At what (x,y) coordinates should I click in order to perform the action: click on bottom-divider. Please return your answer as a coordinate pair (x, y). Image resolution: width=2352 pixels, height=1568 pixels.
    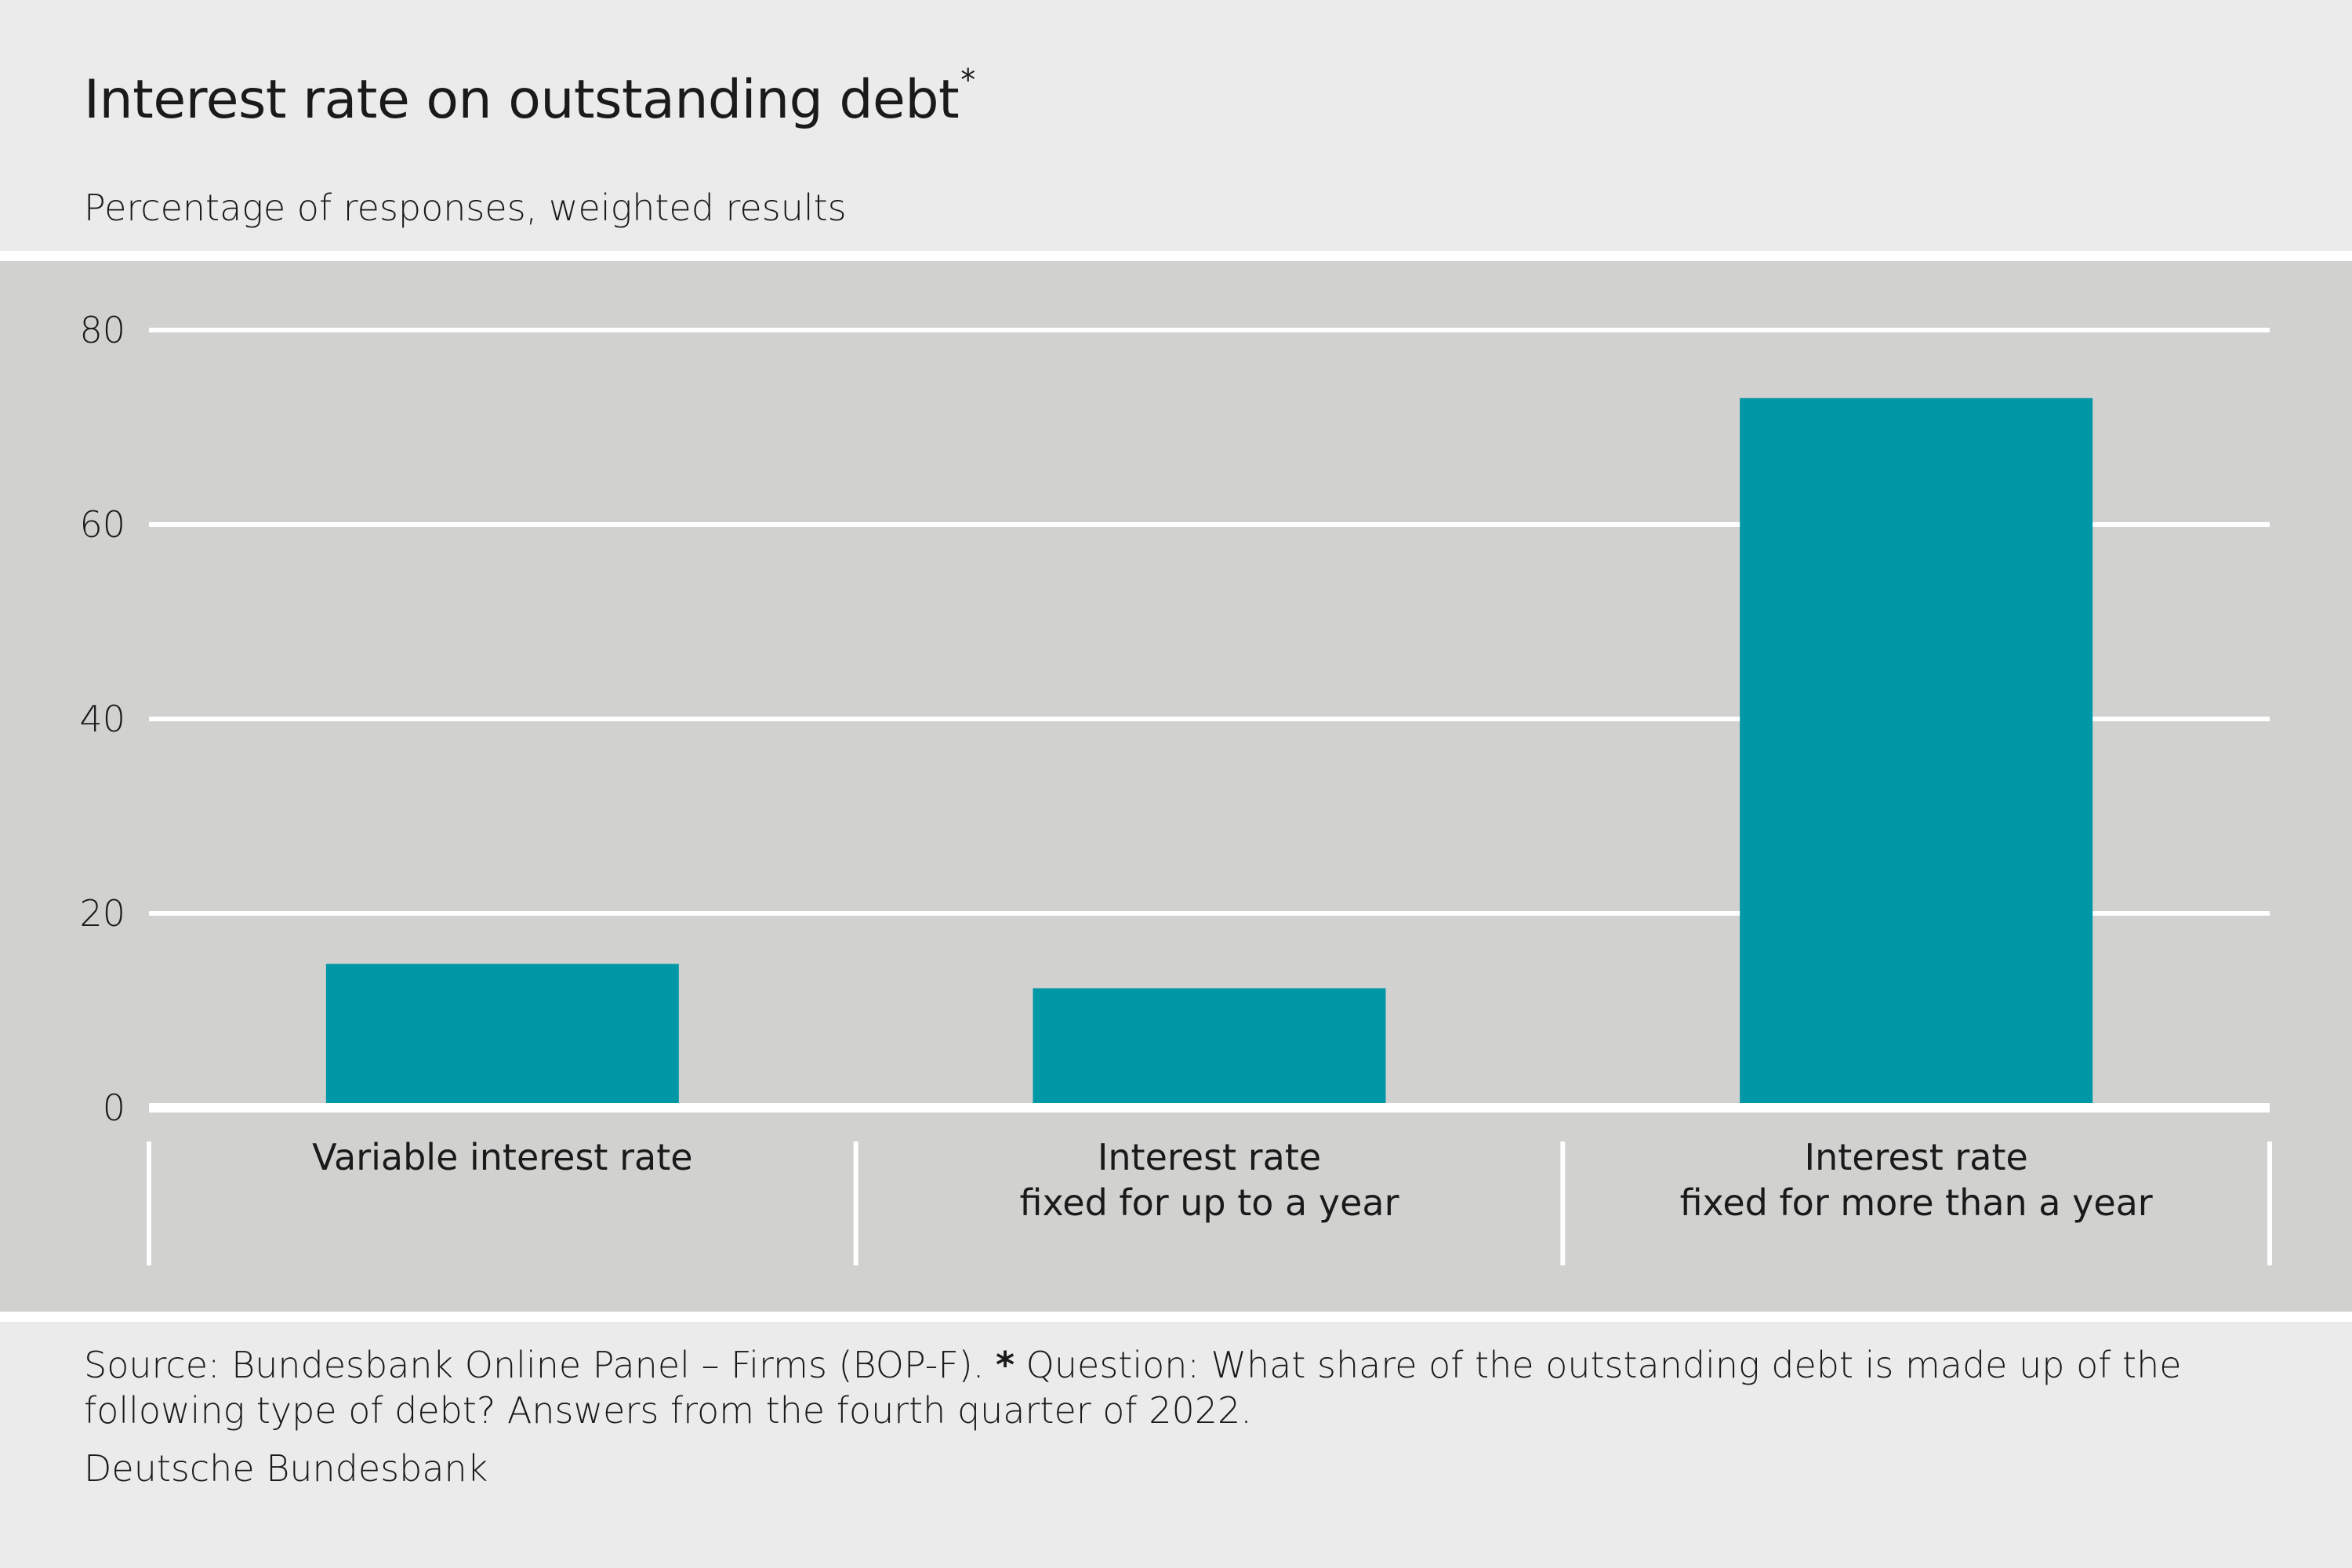
    Looking at the image, I should click on (1176, 1317).